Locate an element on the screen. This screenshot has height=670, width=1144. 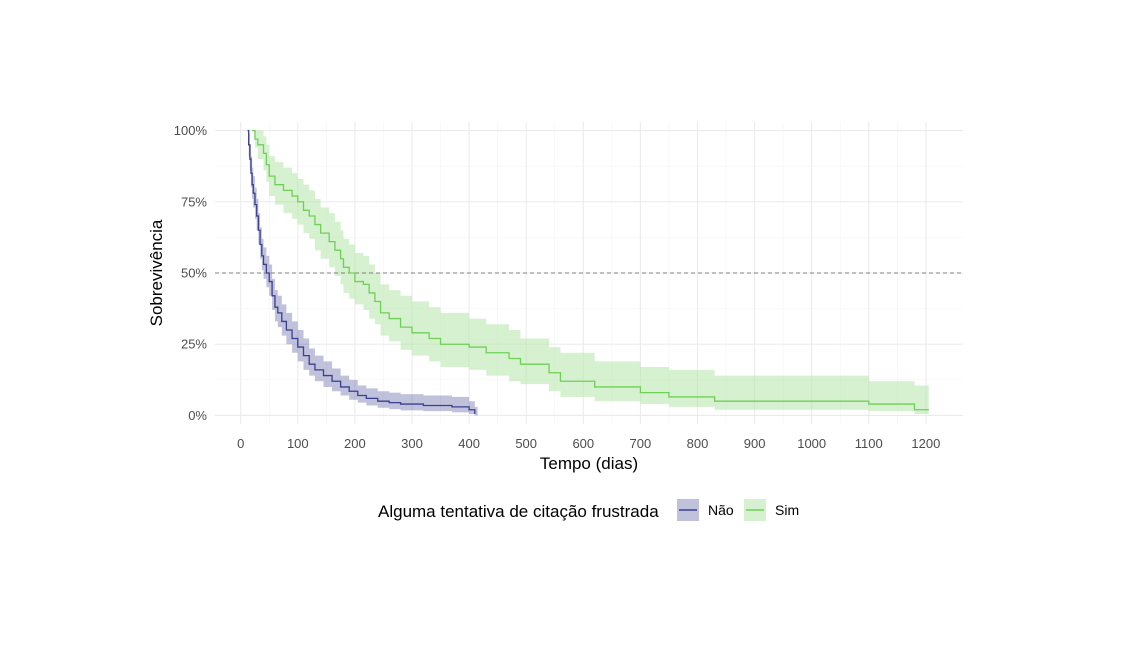
x-tick-label: 800 is located at coordinates (698, 443).